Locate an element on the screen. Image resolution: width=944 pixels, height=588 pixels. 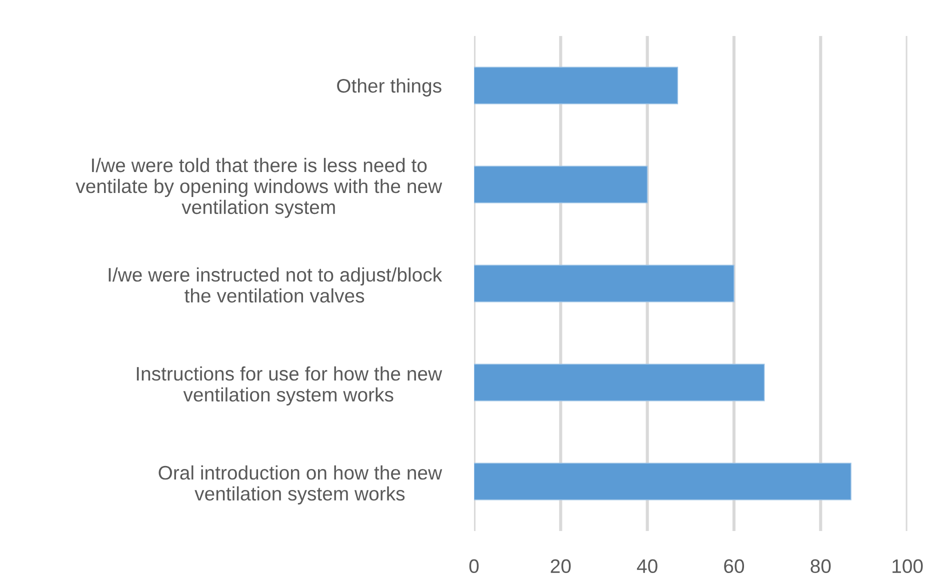
y-tick-label: Instructions for use for how the new ventilation system works is located at coordinates (289, 386).